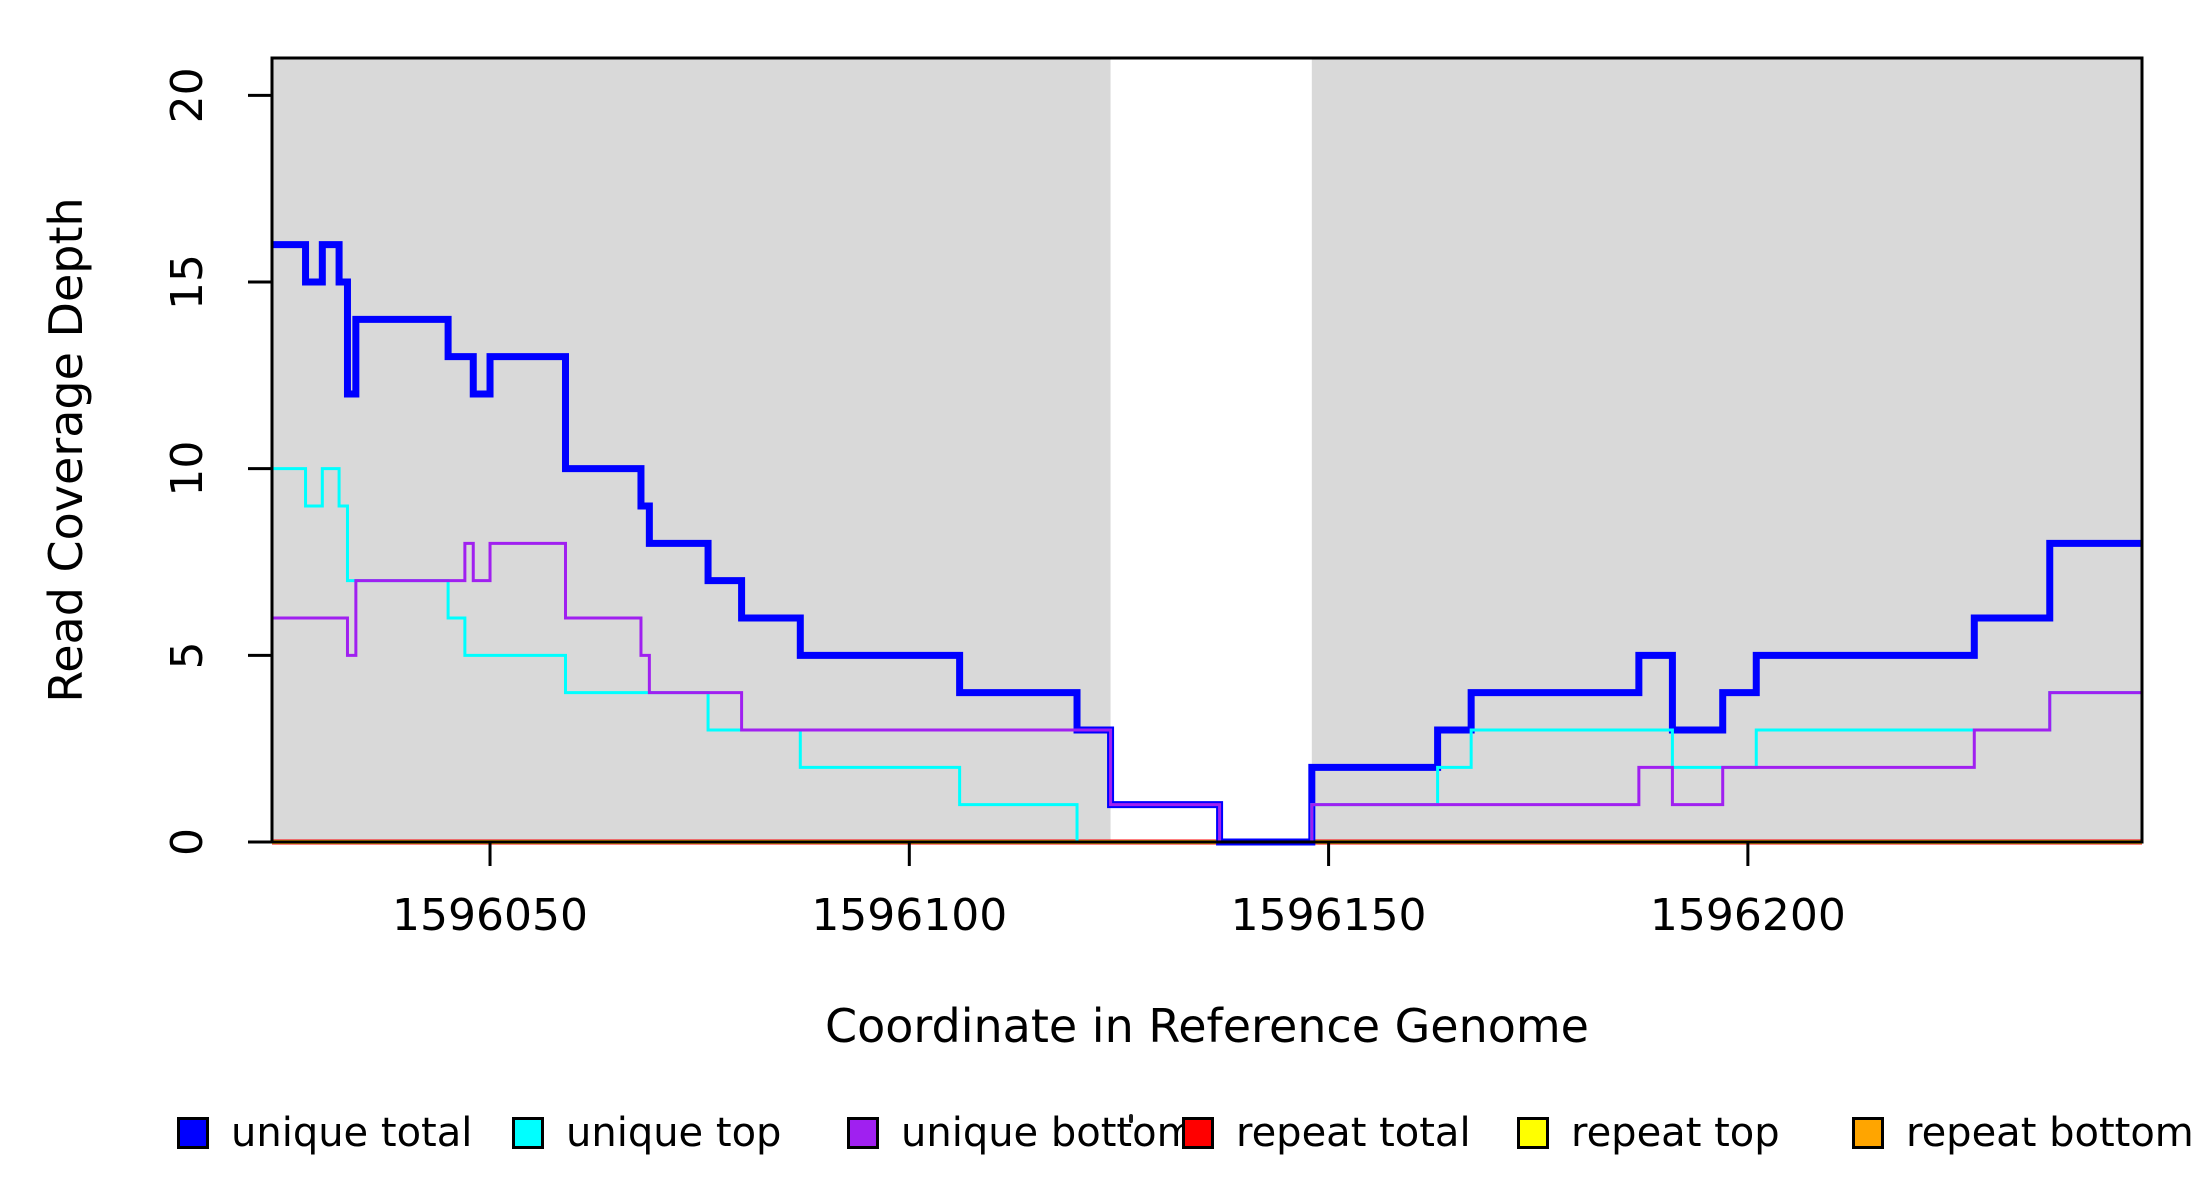 This screenshot has height=1200, width=2200. What do you see at coordinates (352, 1133) in the screenshot?
I see `legend-label-unique-total: unique total` at bounding box center [352, 1133].